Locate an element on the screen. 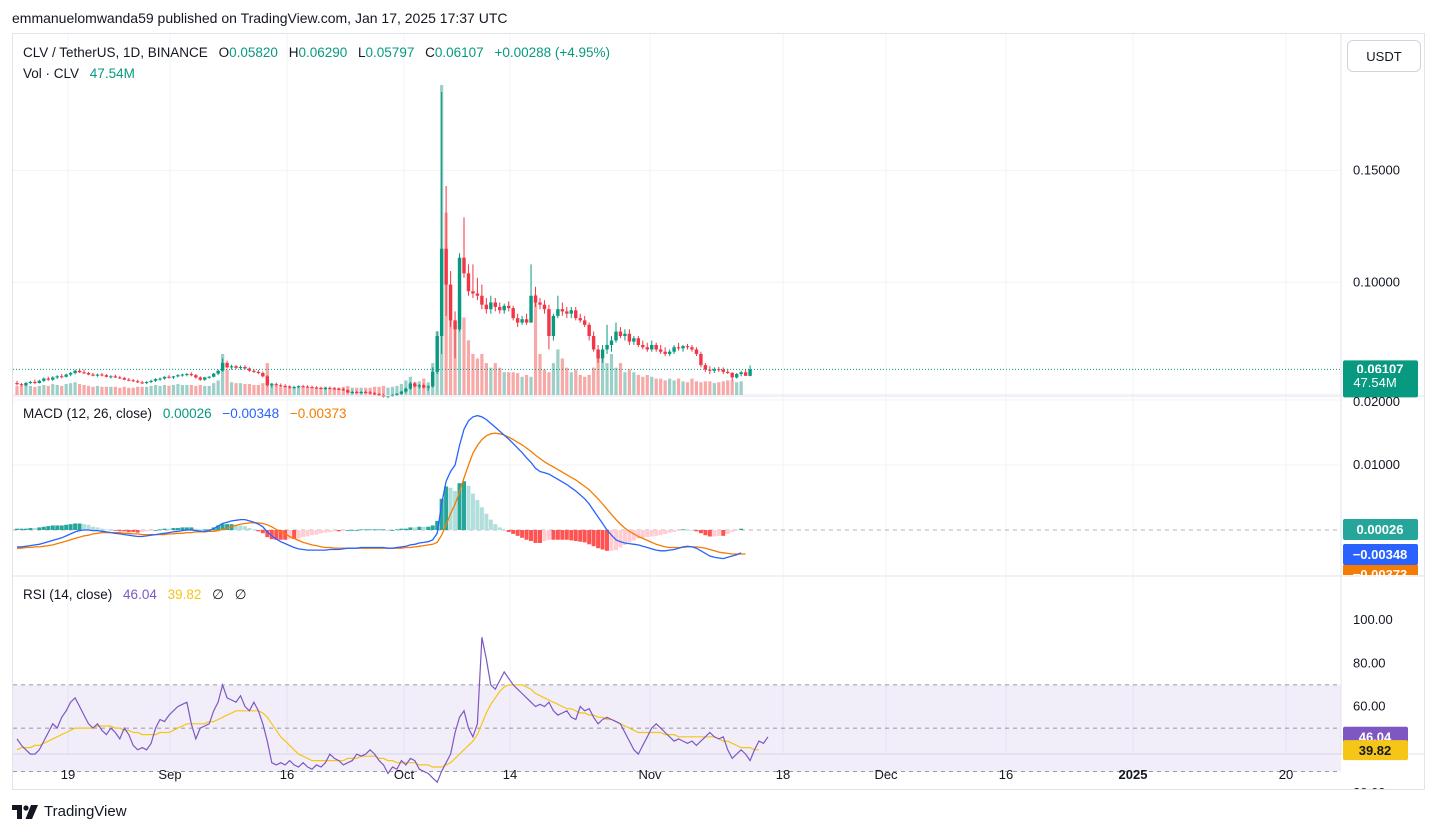  symbol-label: CLV / TetherUS, 1D, BINANCE is located at coordinates (115, 52).